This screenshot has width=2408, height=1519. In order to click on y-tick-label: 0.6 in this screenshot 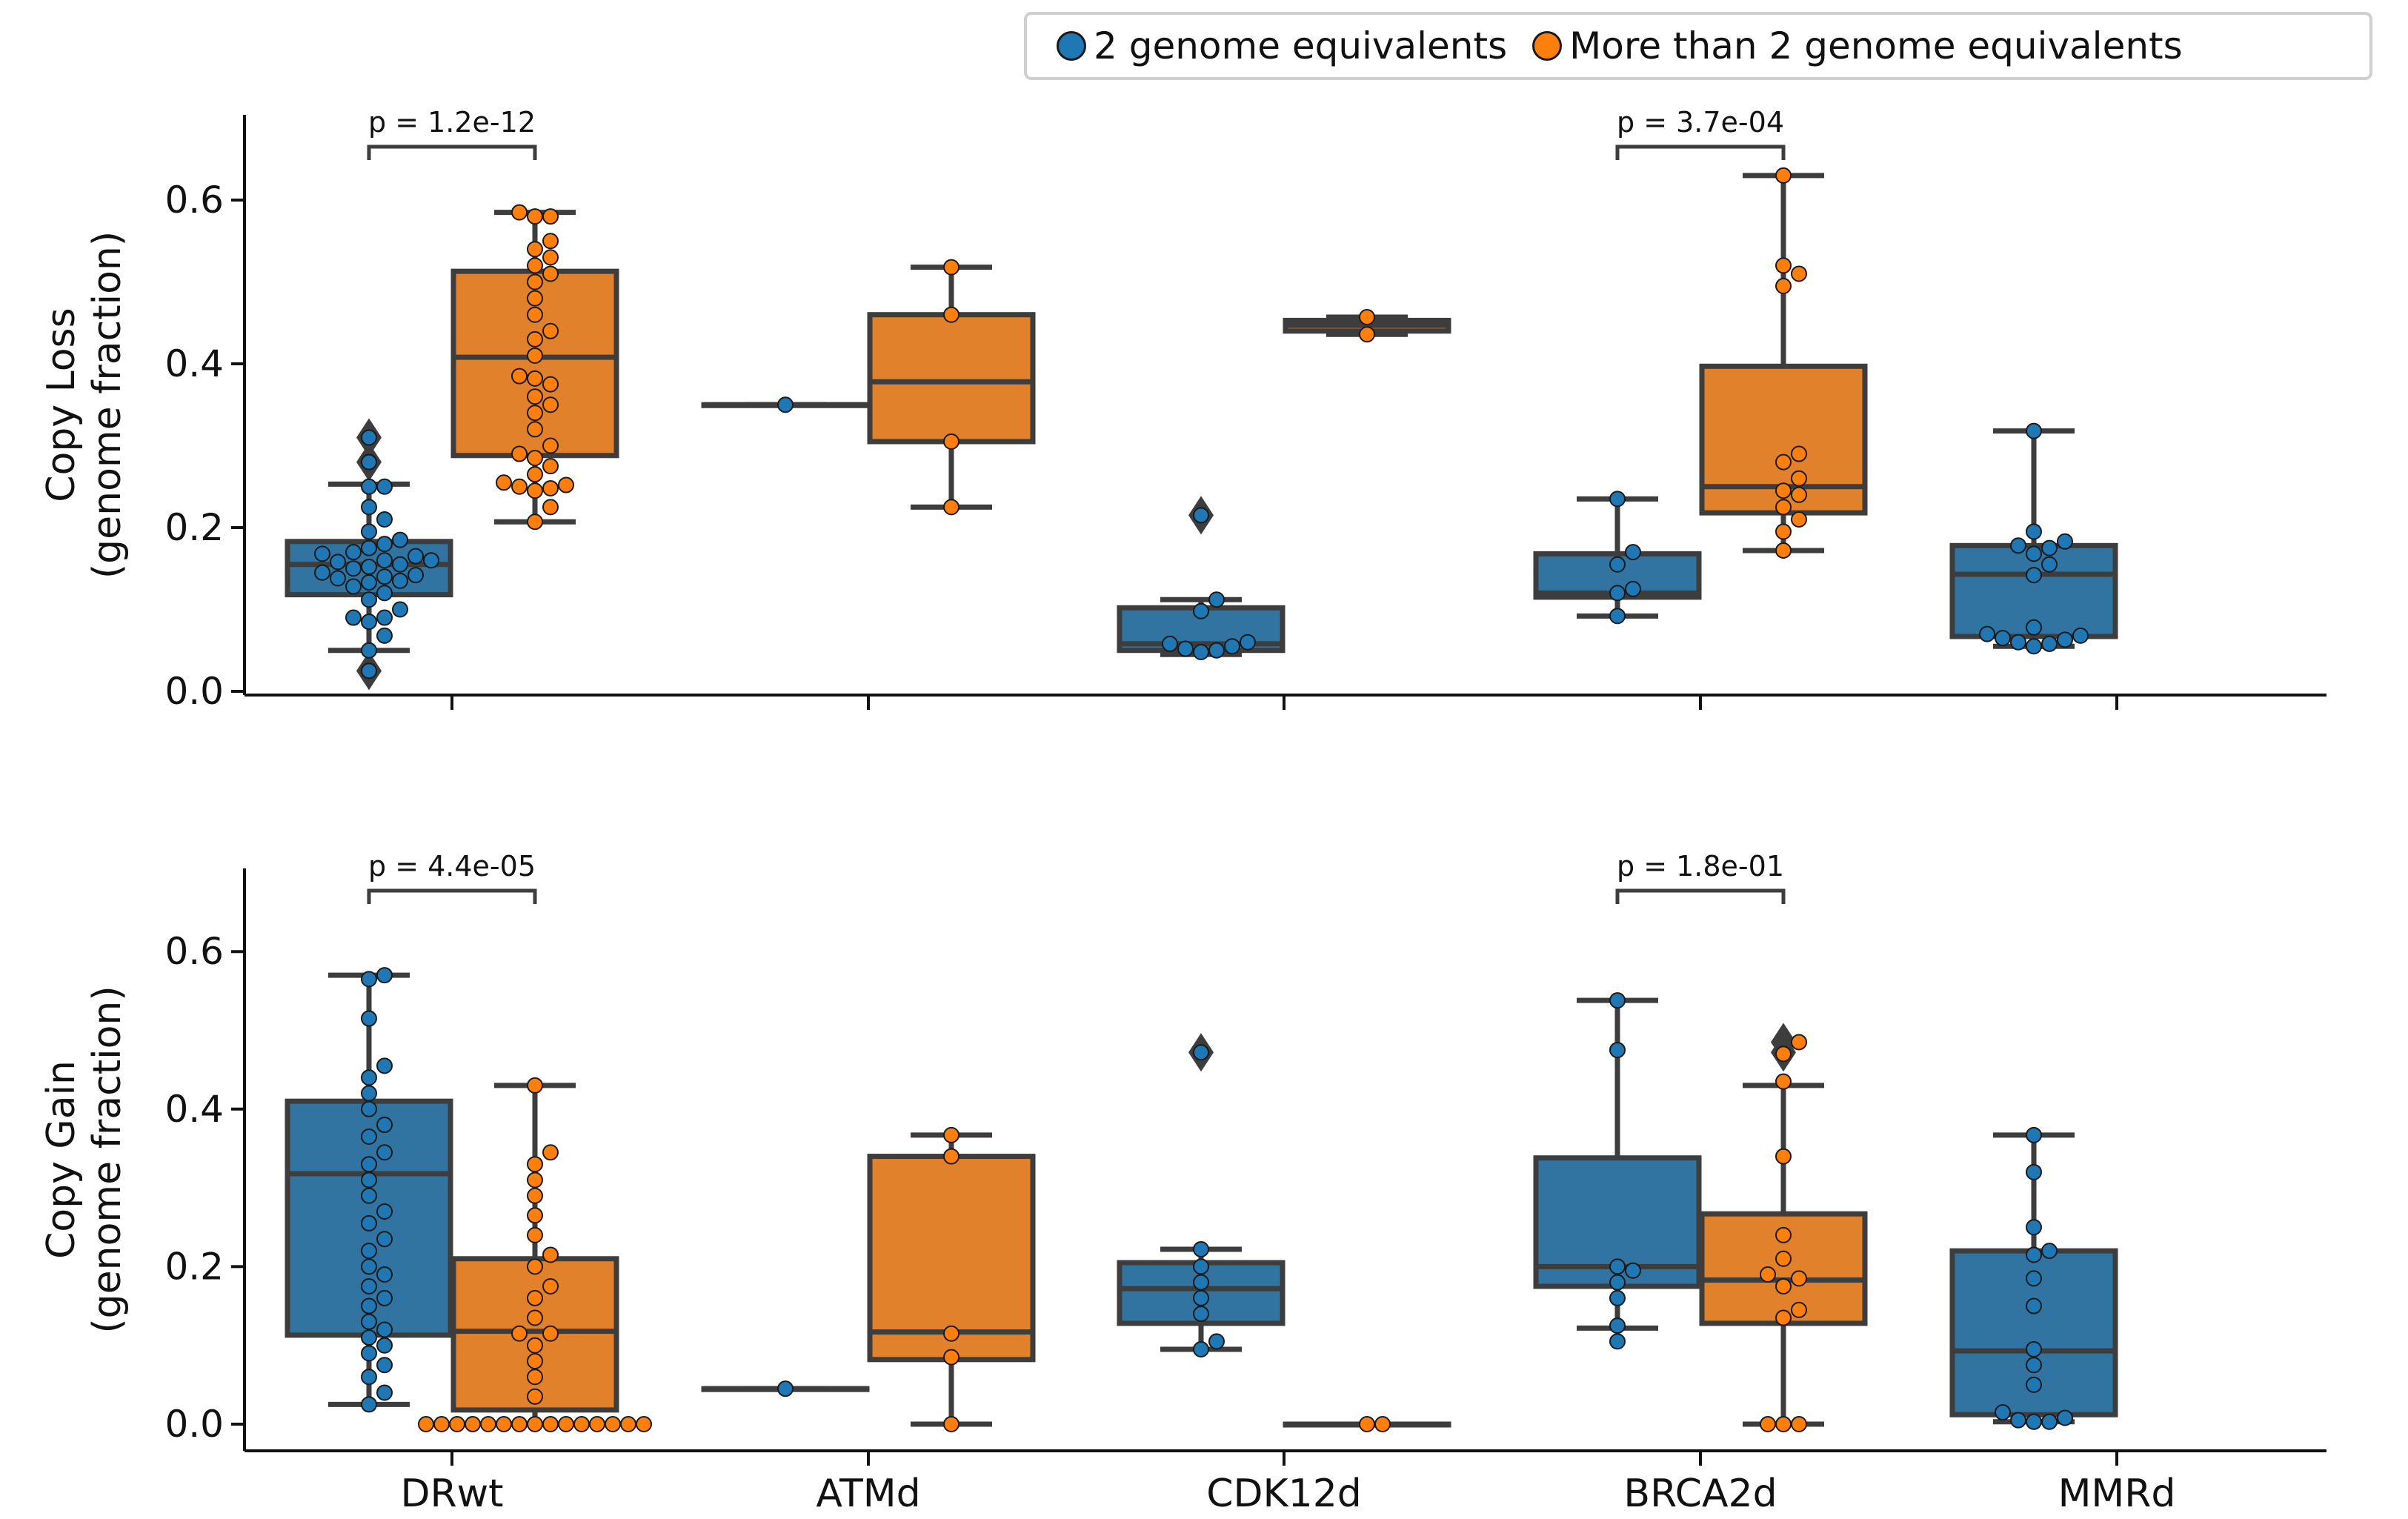, I will do `click(194, 951)`.